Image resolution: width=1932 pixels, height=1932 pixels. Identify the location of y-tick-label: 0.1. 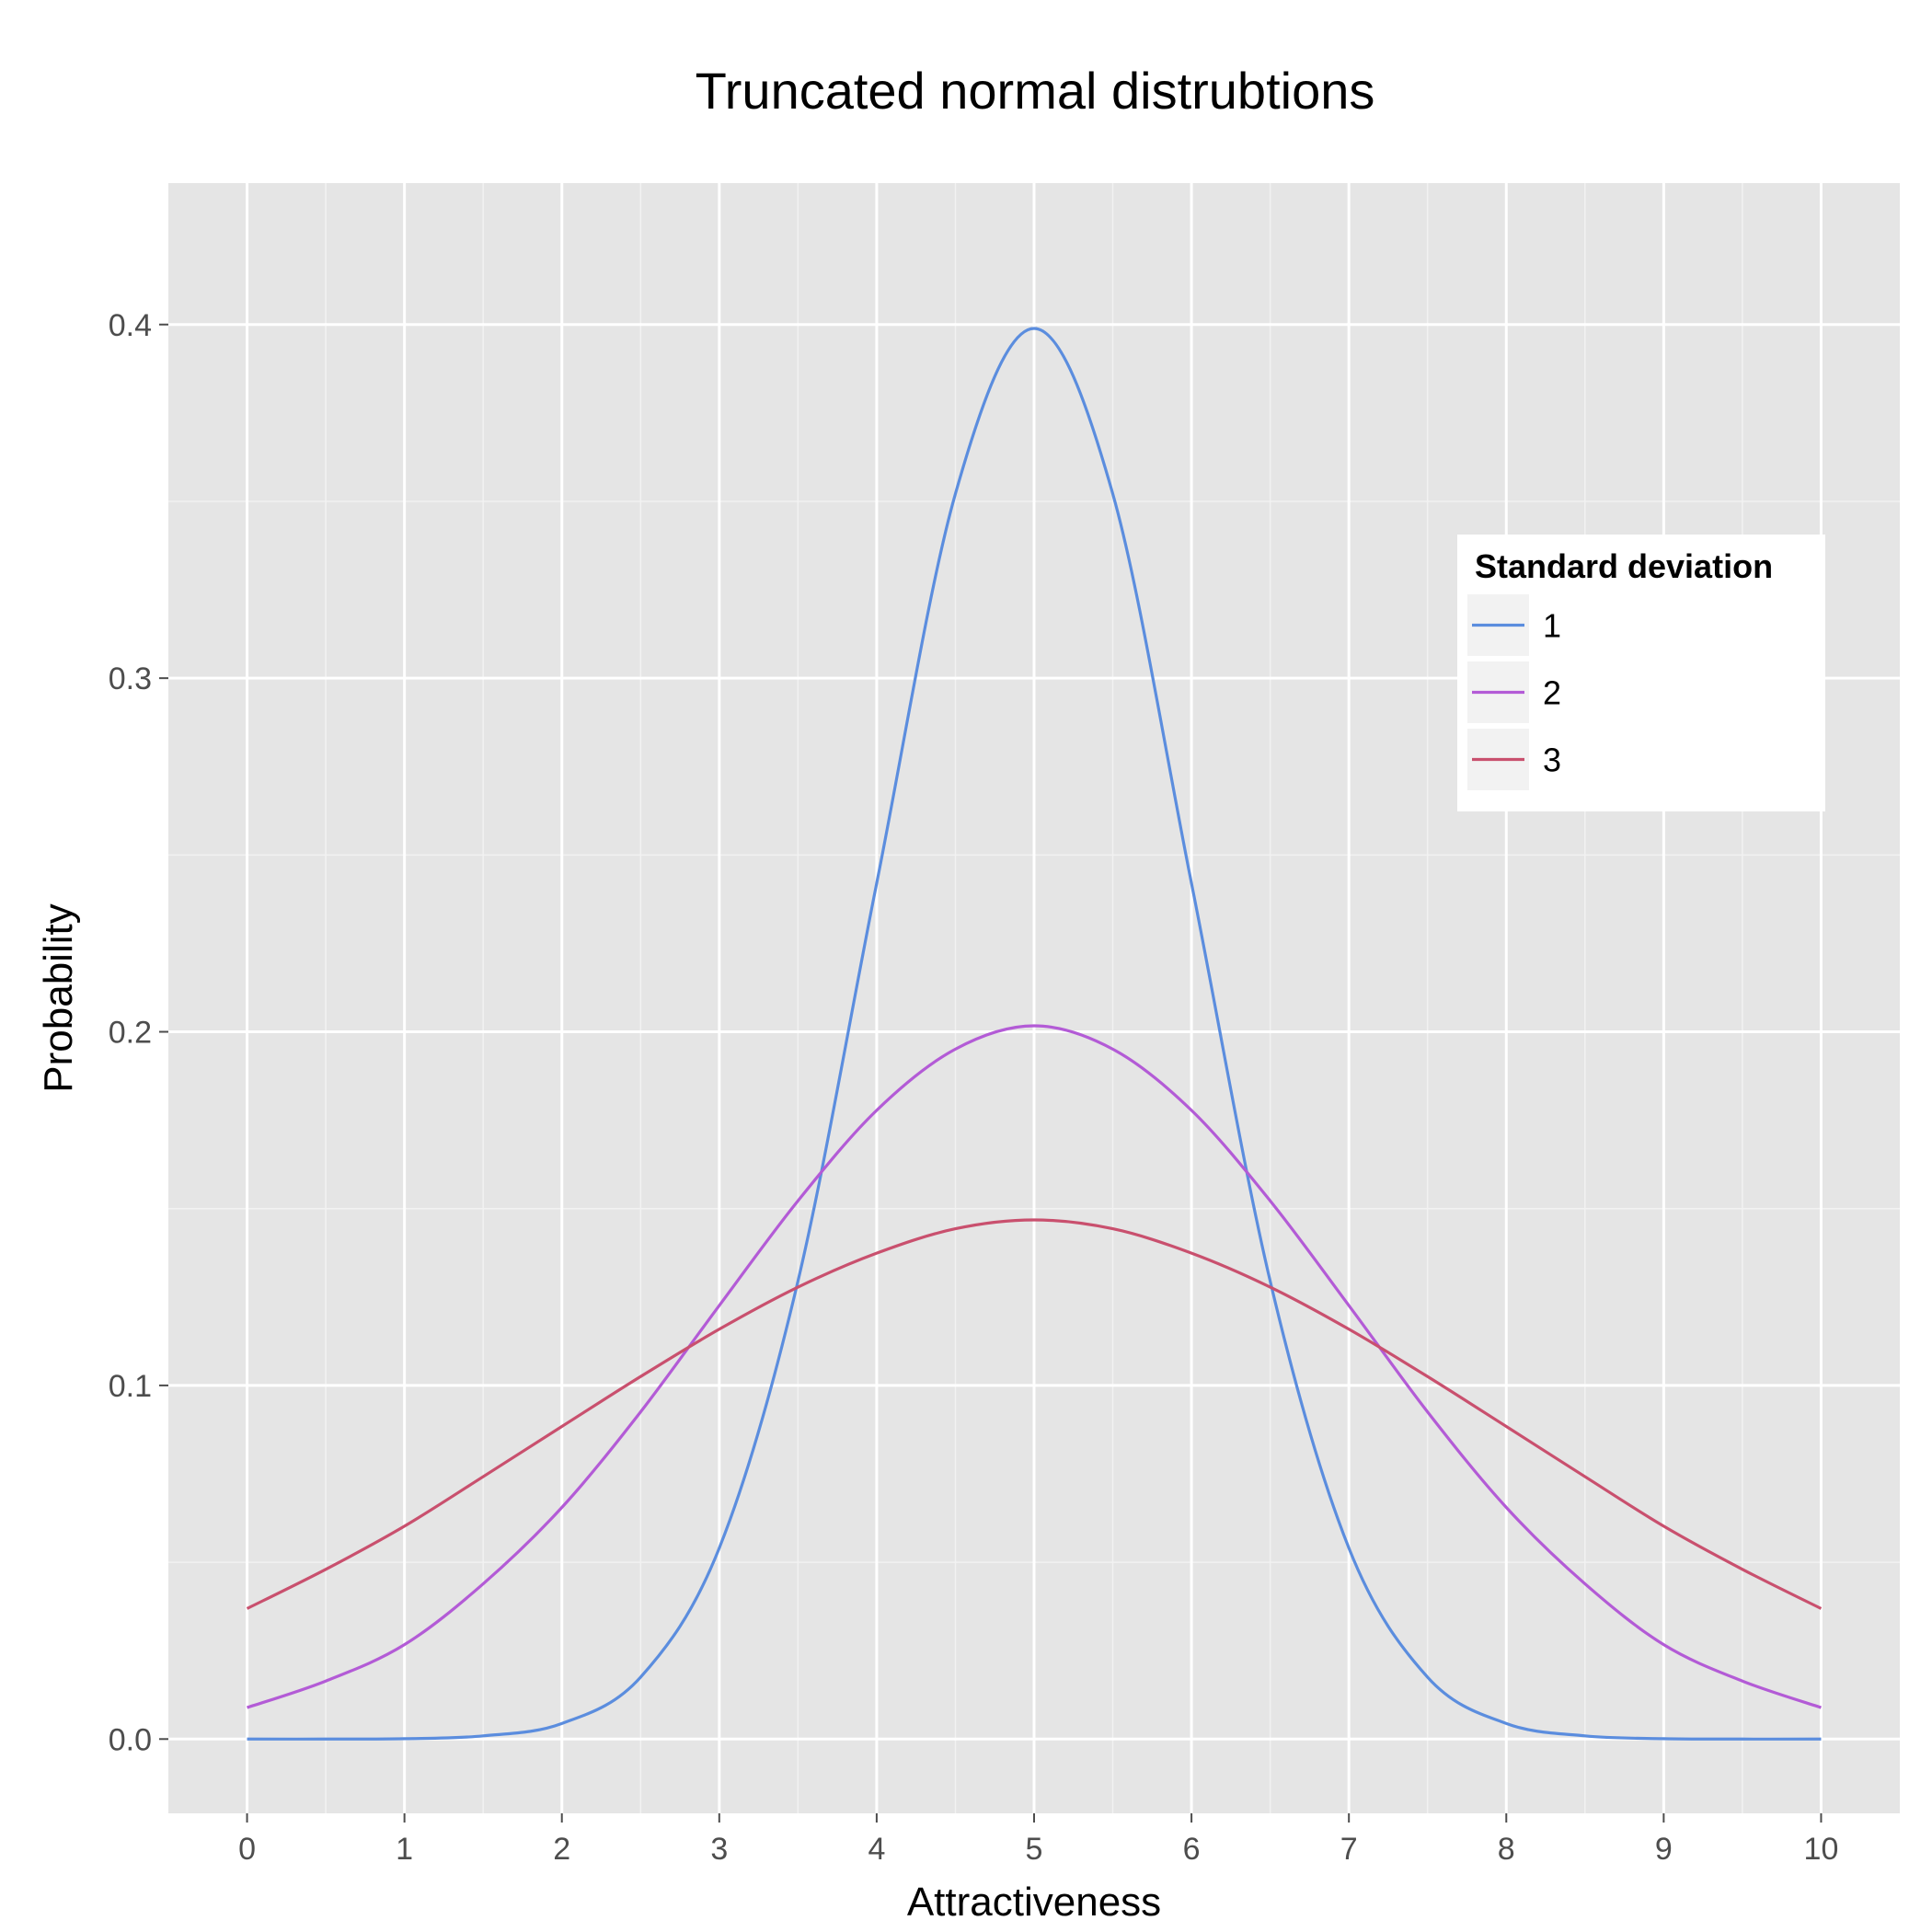
(130, 1386).